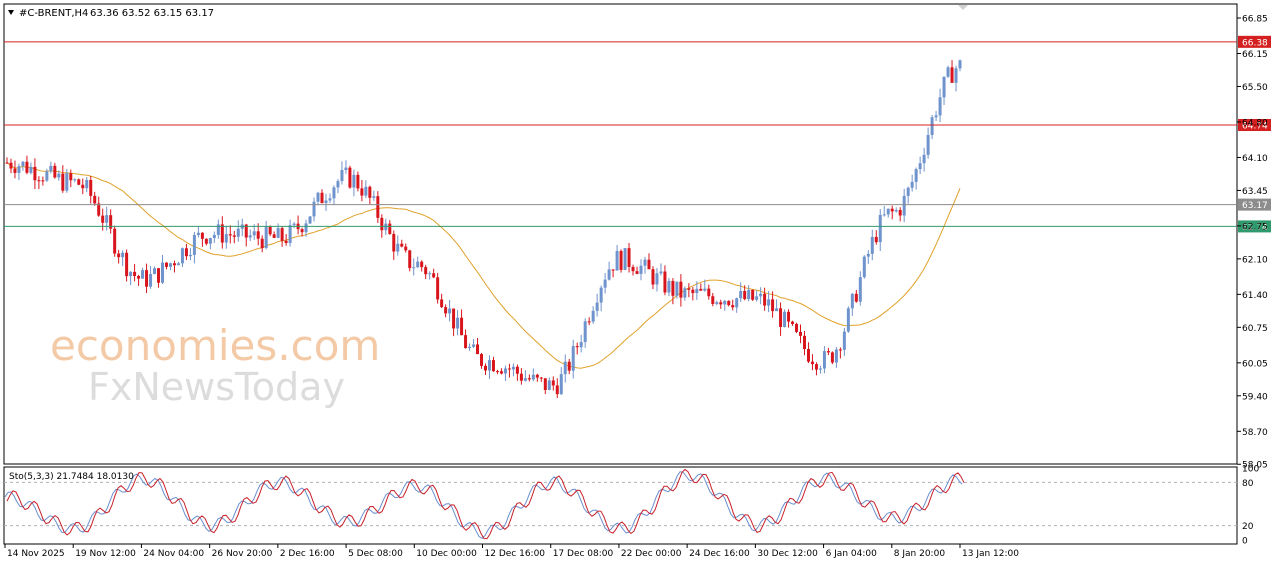 The width and height of the screenshot is (1280, 571). I want to click on price-tick-label: 58.05, so click(1255, 466).